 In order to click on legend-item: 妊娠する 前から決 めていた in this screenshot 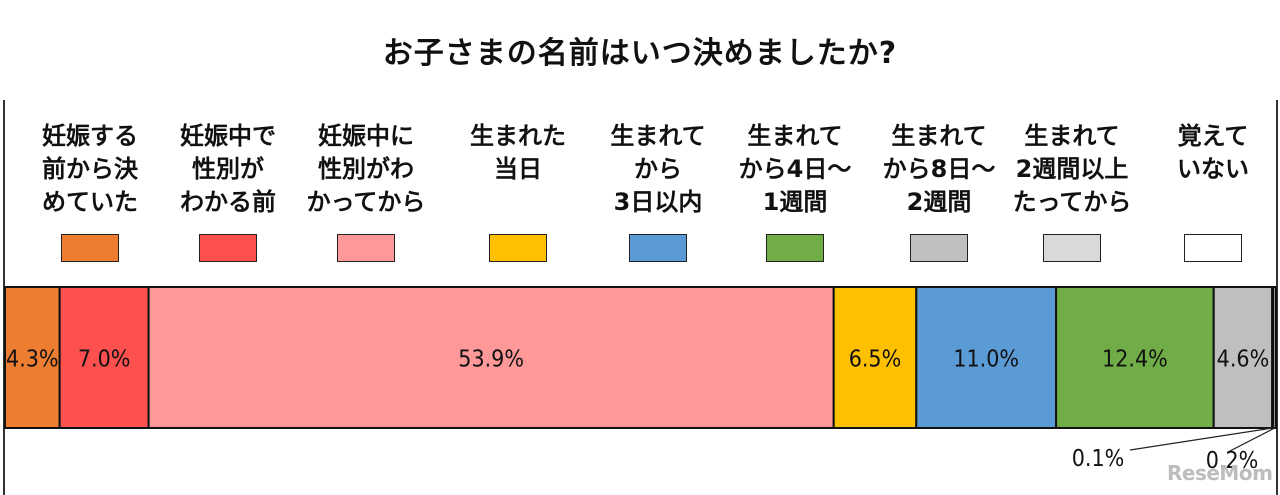, I will do `click(90, 195)`.